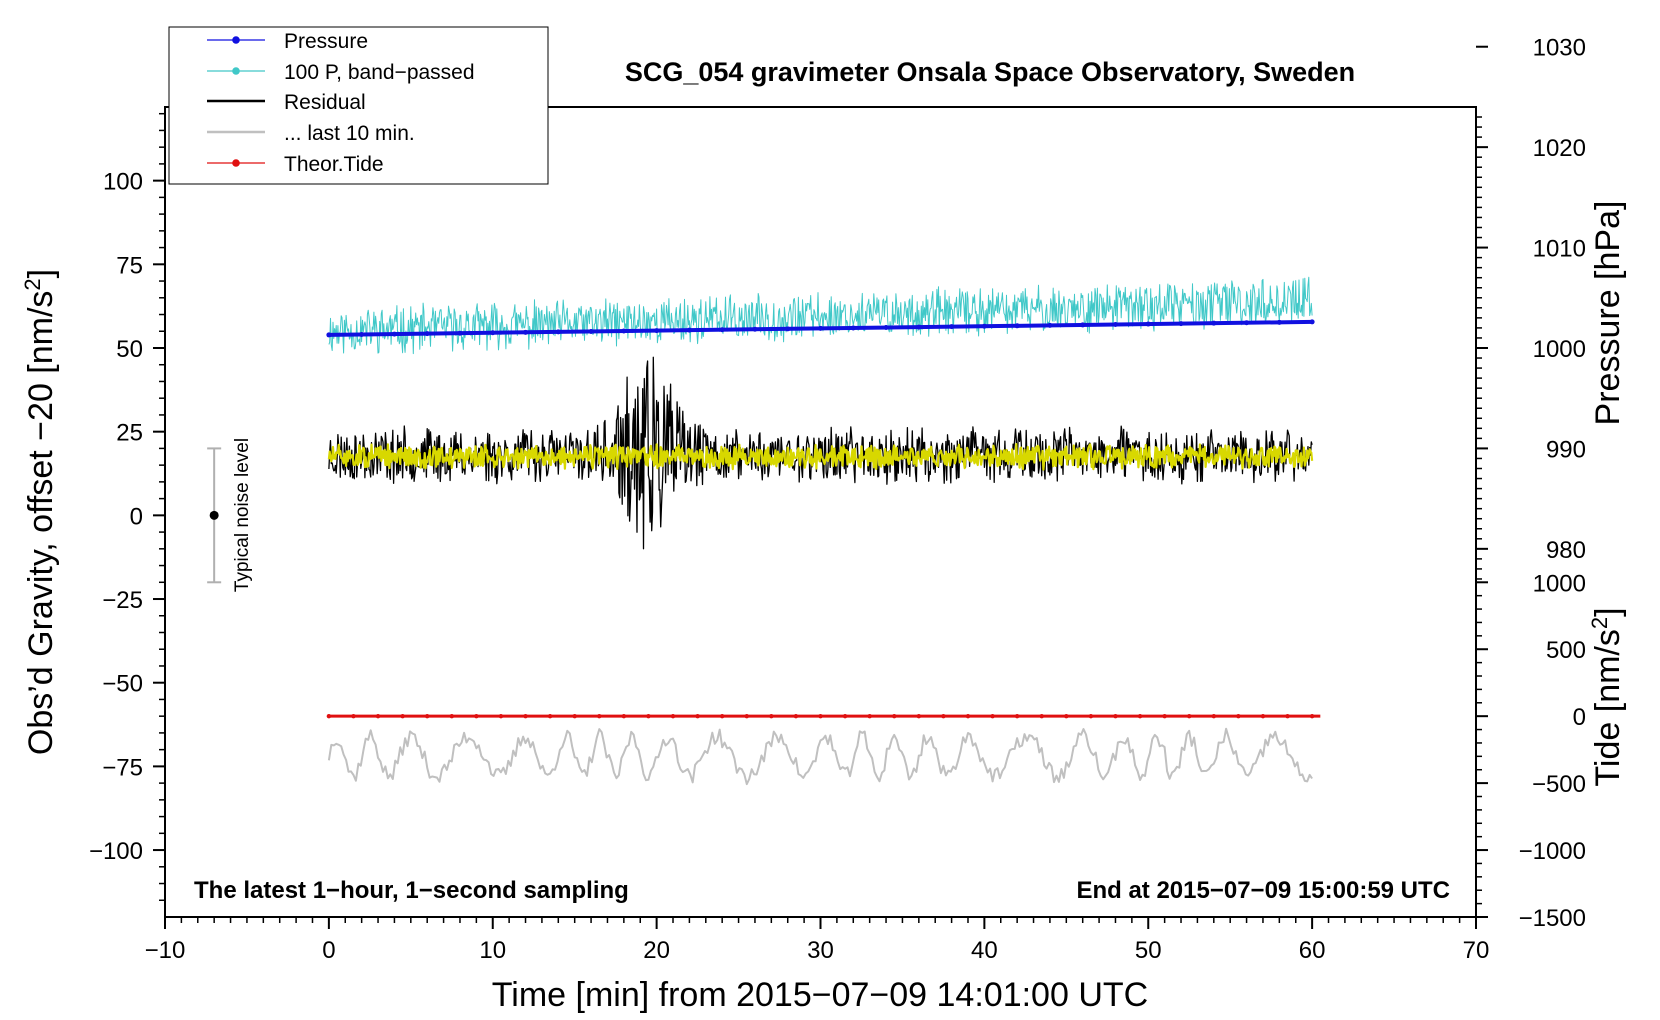  Describe the element at coordinates (1559, 48) in the screenshot. I see `pressure-tick-label: 1030` at that location.